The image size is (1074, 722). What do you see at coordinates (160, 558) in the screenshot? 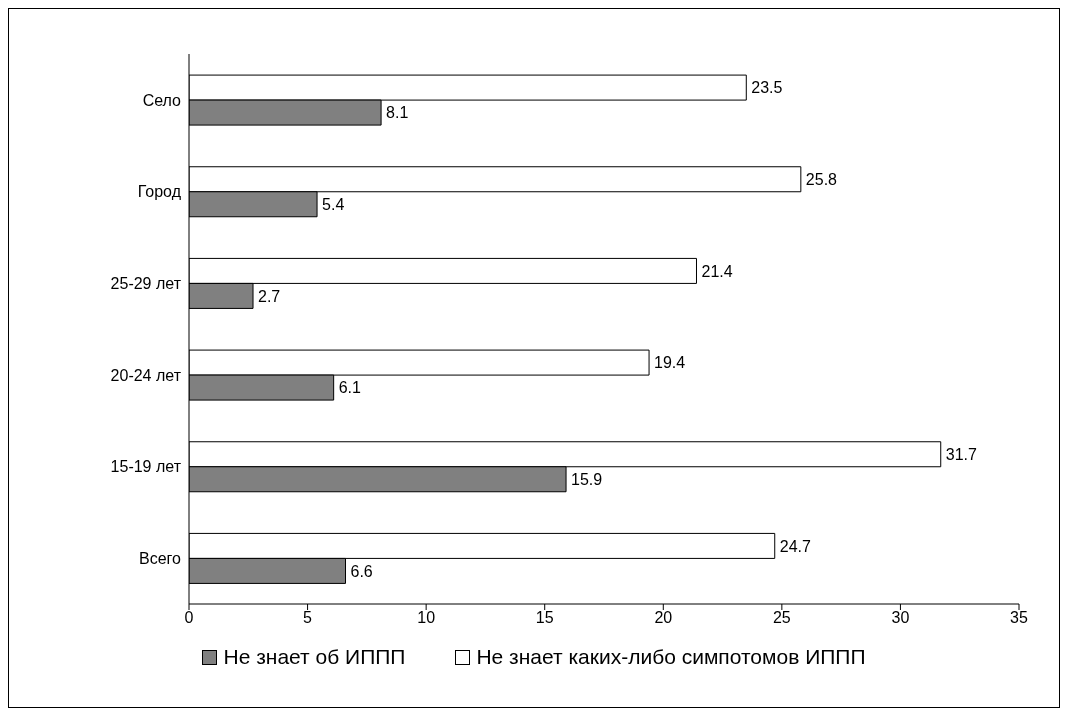
I see `y-tick-label: Всего` at bounding box center [160, 558].